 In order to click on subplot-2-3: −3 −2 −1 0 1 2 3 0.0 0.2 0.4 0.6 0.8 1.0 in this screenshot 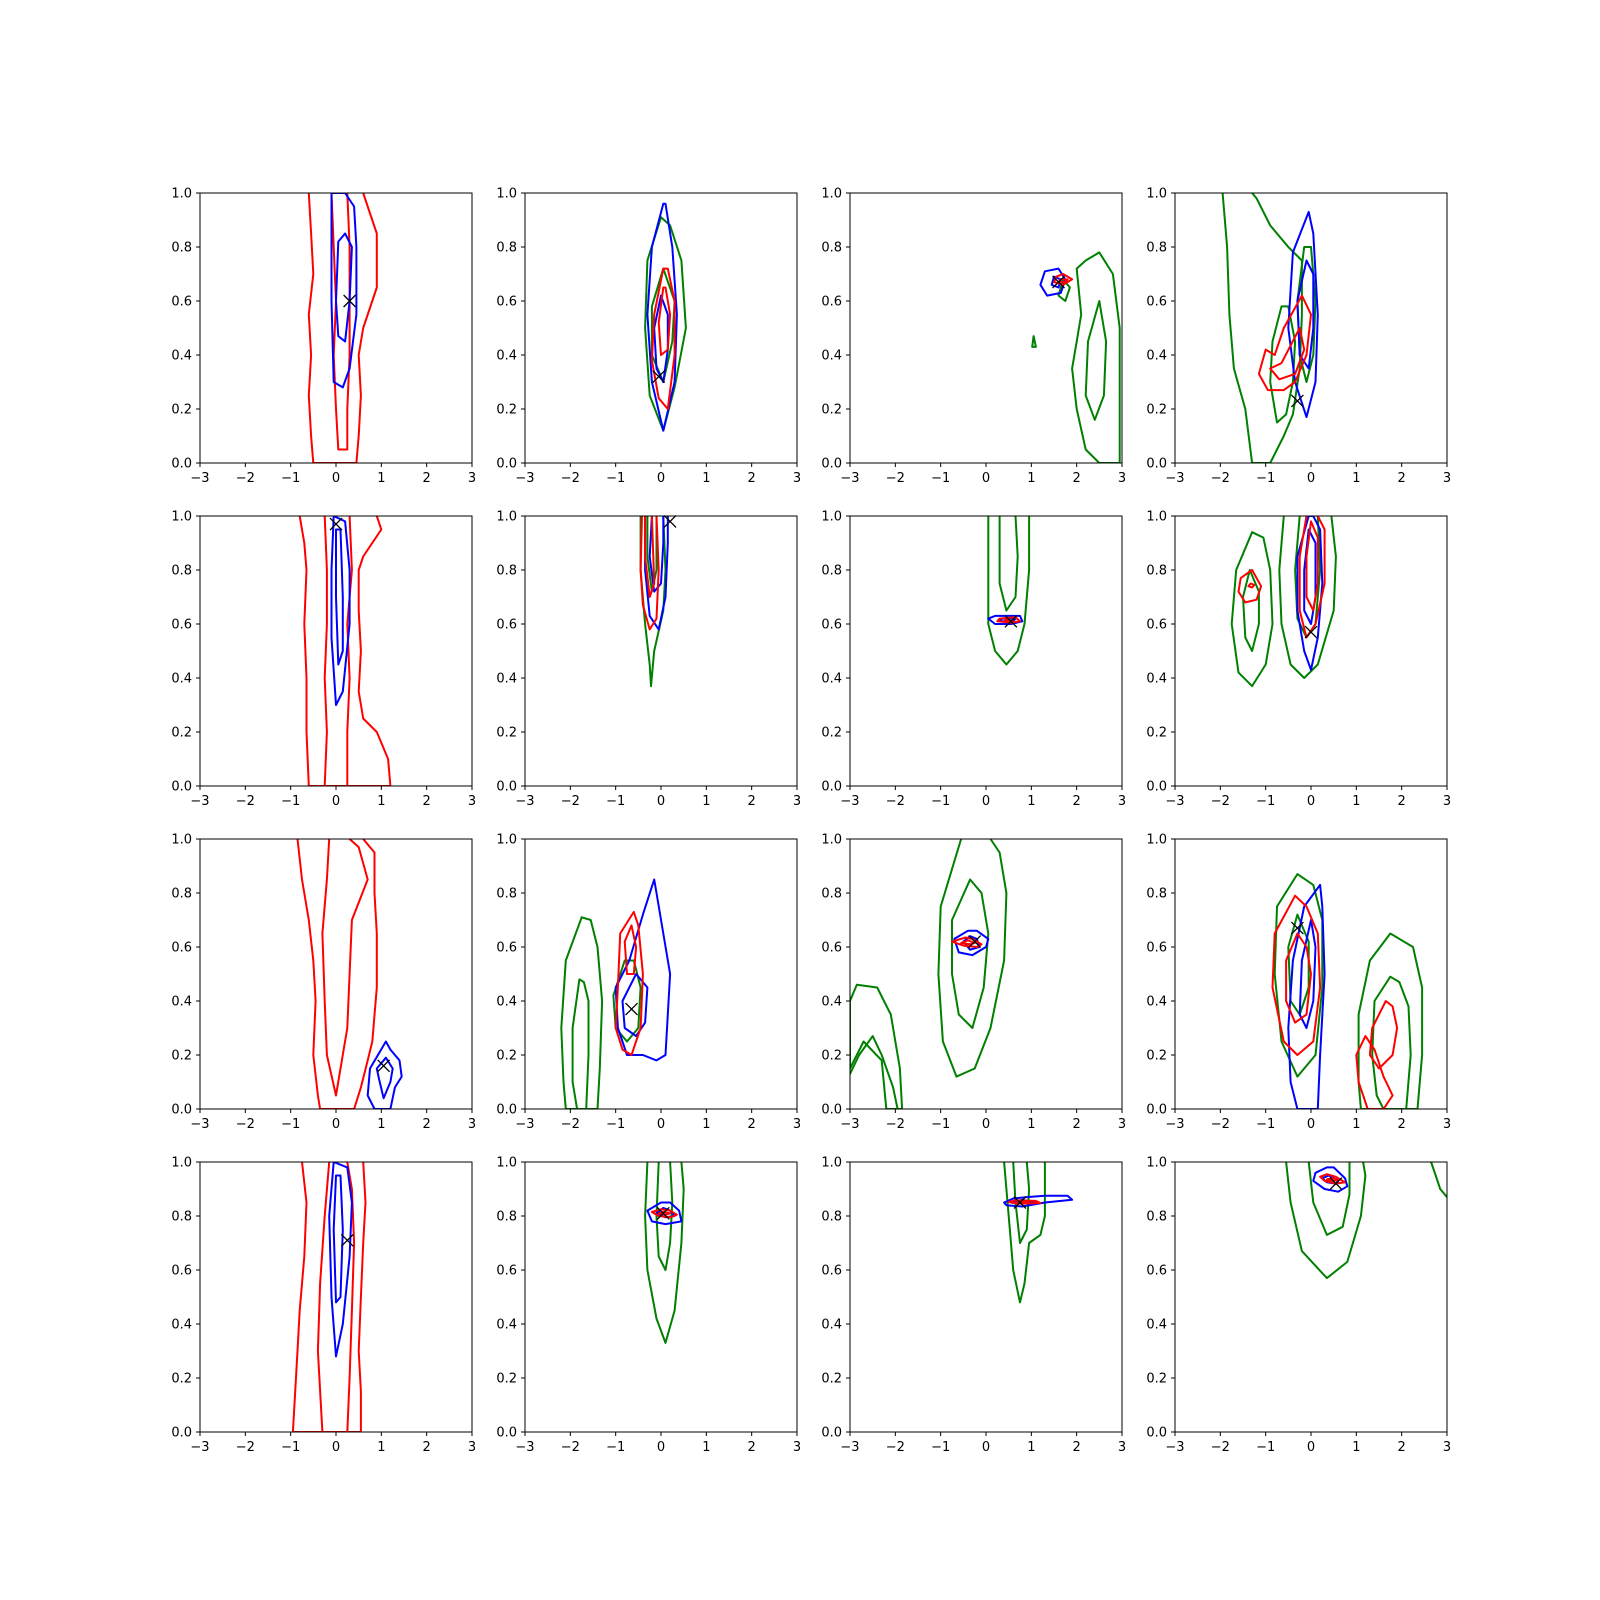, I will do `click(973, 660)`.